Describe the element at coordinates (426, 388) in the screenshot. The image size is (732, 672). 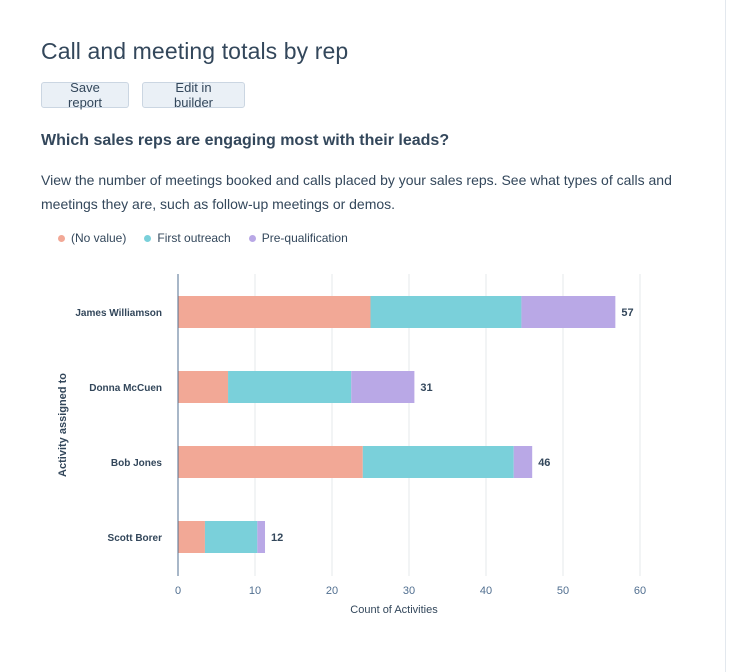
I see `bar-total-label: 31` at that location.